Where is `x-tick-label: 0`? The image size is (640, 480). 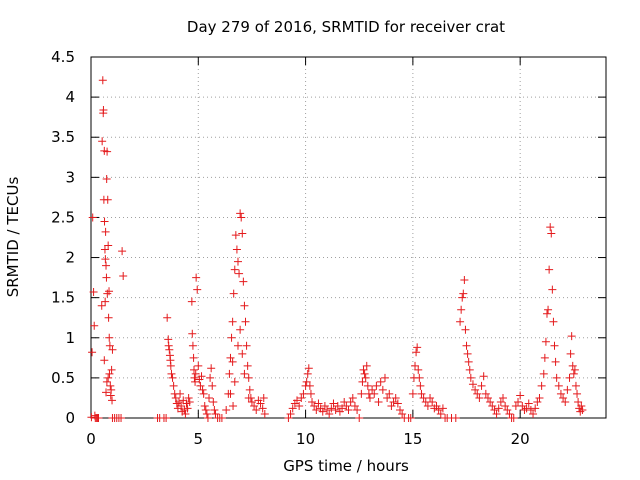
x-tick-label: 0 is located at coordinates (91, 439).